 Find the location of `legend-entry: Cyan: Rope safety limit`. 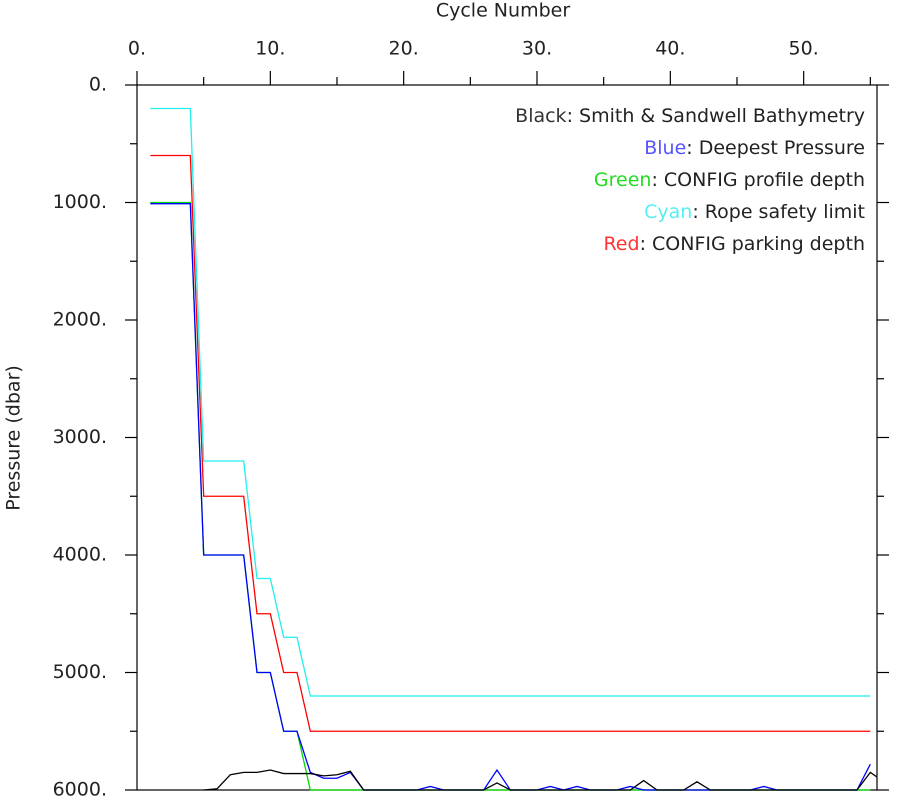

legend-entry: Cyan: Rope safety limit is located at coordinates (754, 212).